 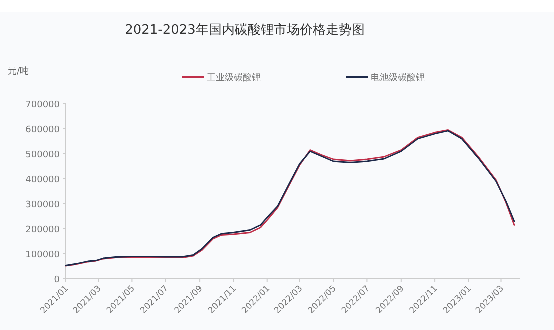 I want to click on y-tick-label: 600000, so click(x=43, y=131).